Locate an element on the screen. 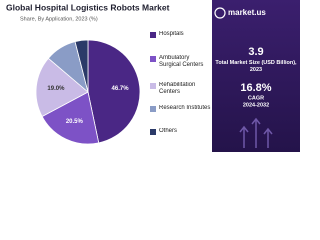  legend-label-box: Rehabilitation Centers is located at coordinates (177, 88).